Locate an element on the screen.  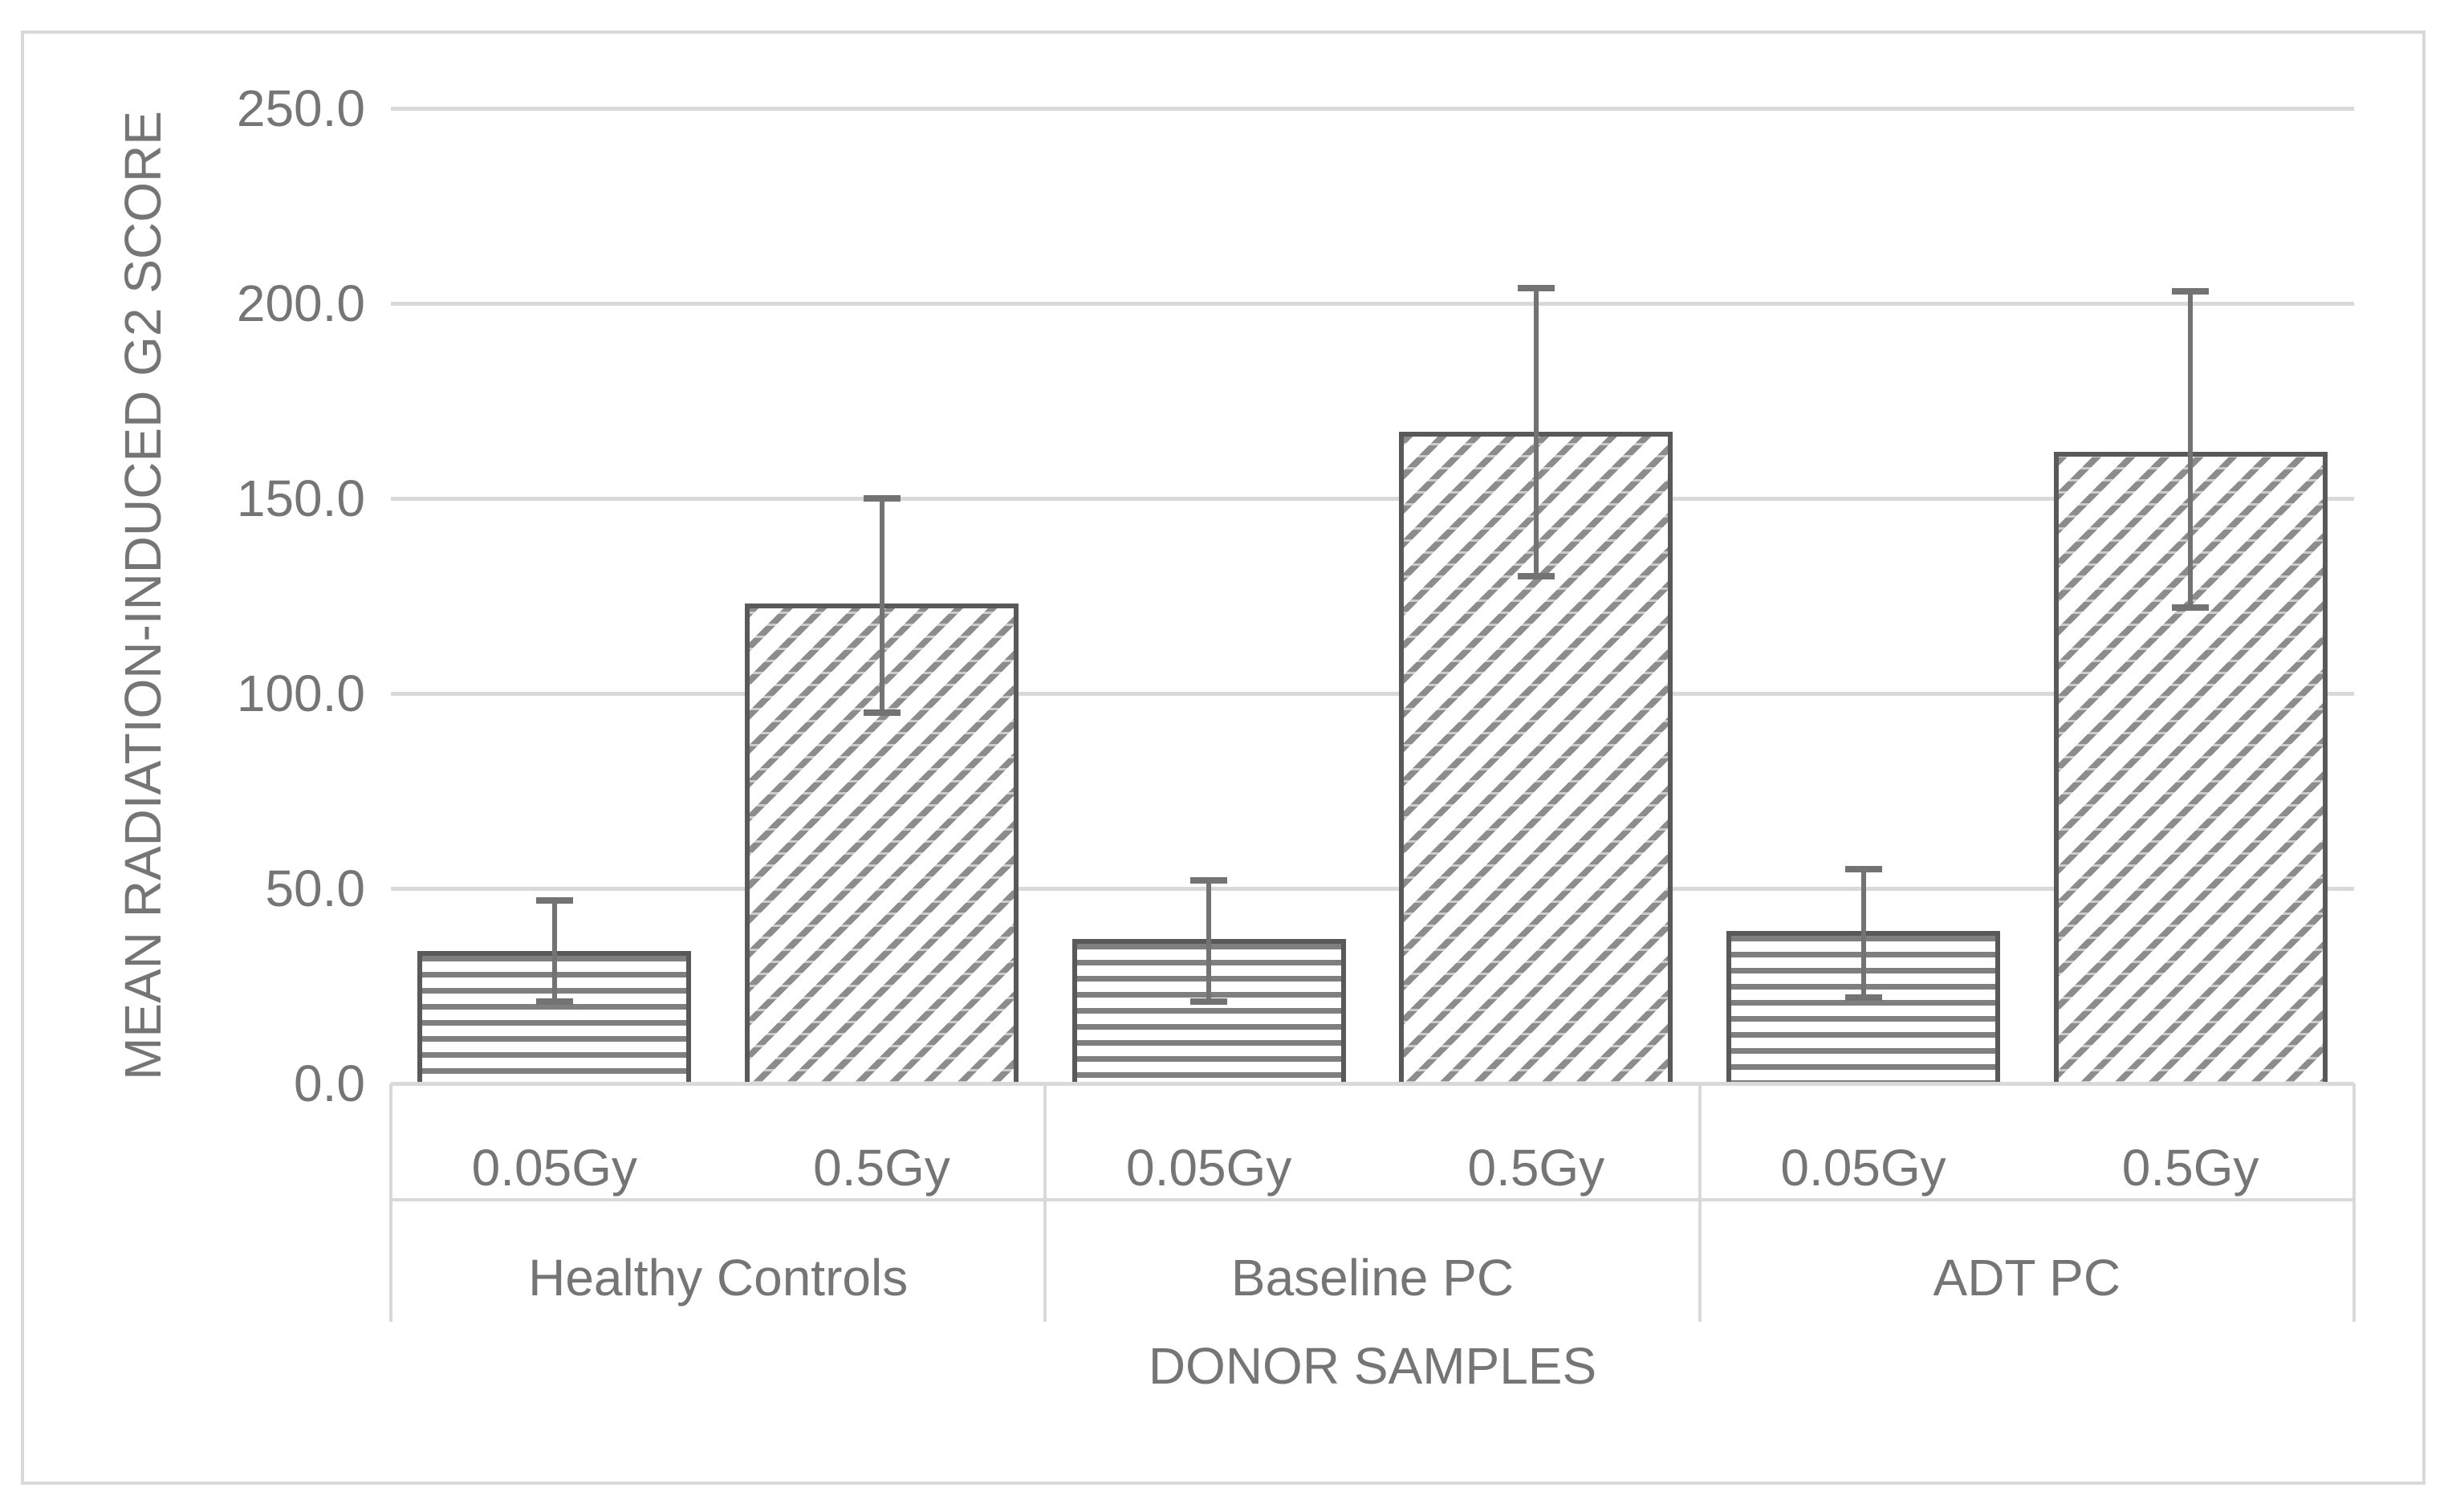
y-tick-label: 100.0 is located at coordinates (301, 694).